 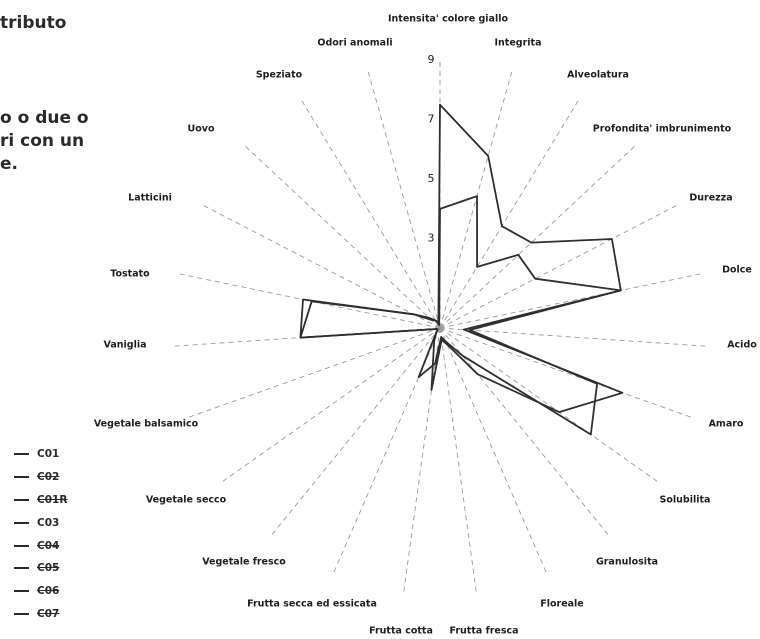 I want to click on radial-tick-label: 5, so click(x=431, y=178).